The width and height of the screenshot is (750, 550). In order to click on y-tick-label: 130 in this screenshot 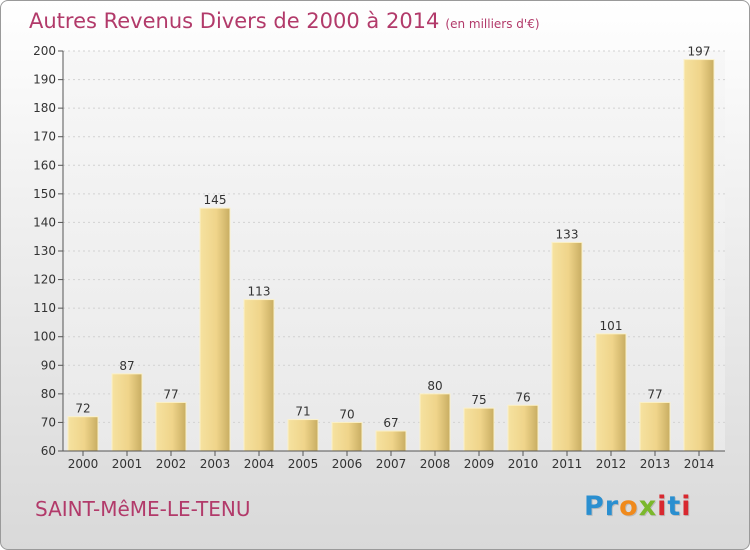, I will do `click(44, 251)`.